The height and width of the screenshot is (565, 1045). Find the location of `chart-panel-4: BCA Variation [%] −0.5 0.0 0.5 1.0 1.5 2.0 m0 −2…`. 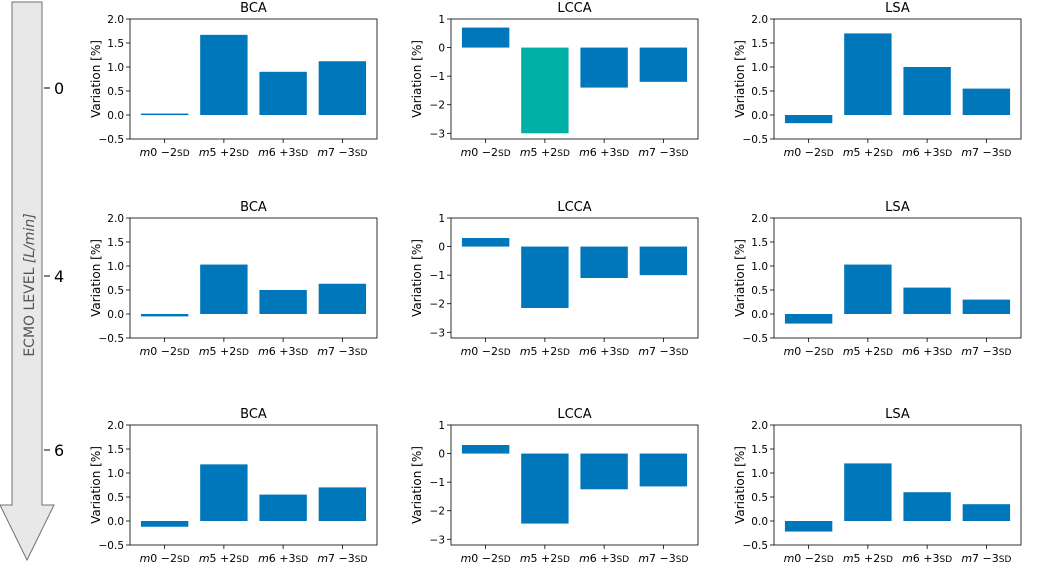

chart-panel-4: BCA Variation [%] −0.5 0.0 0.5 1.0 1.5 2.0 m0 −2… is located at coordinates (233, 279).